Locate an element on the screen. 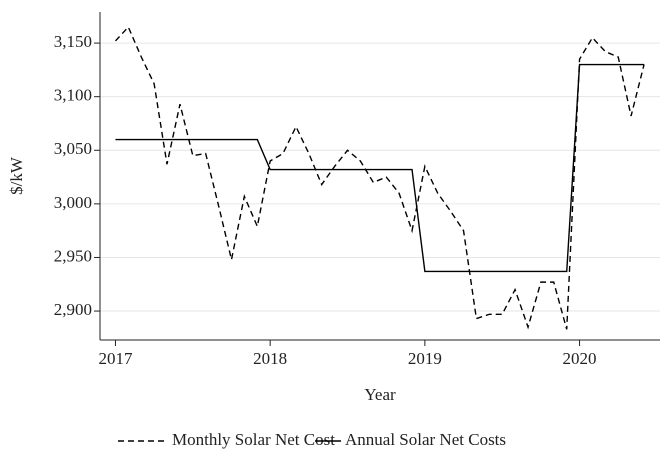 The width and height of the screenshot is (667, 460). y-tick-label: 3,100 is located at coordinates (73, 95).